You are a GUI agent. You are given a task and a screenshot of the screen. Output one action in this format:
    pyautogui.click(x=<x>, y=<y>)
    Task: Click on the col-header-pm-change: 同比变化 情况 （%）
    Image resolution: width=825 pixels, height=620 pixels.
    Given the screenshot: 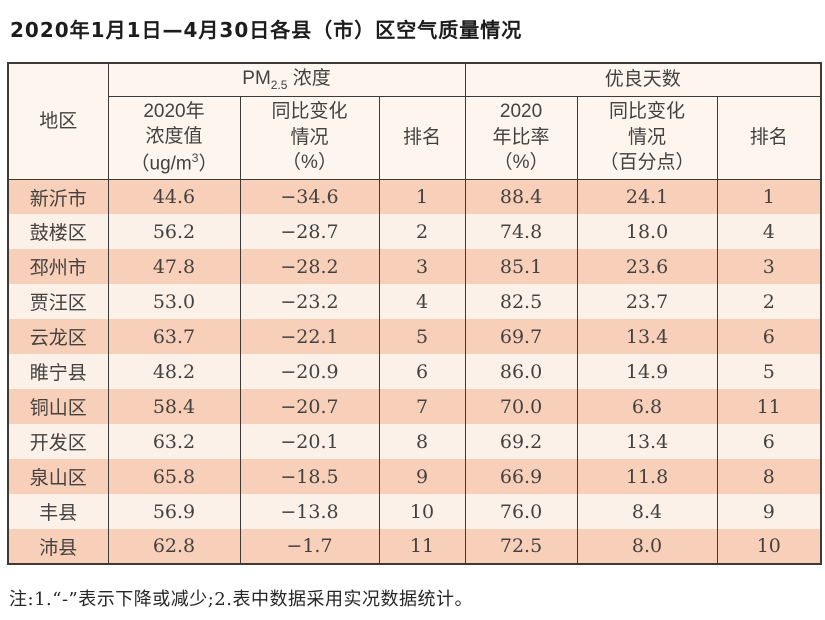 What is the action you would take?
    pyautogui.click(x=309, y=138)
    